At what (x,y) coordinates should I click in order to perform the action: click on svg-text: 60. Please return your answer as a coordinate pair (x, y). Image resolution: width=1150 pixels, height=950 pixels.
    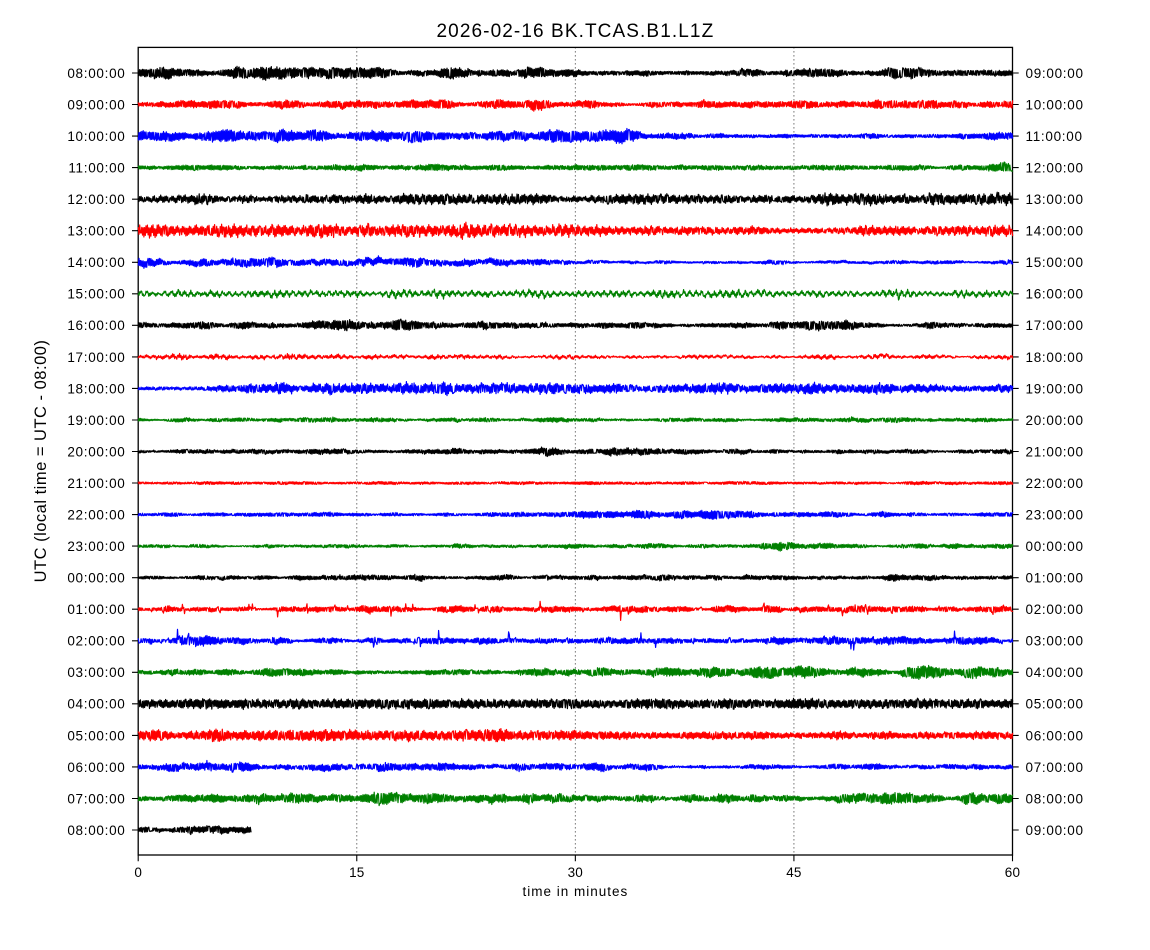
    Looking at the image, I should click on (1012, 872).